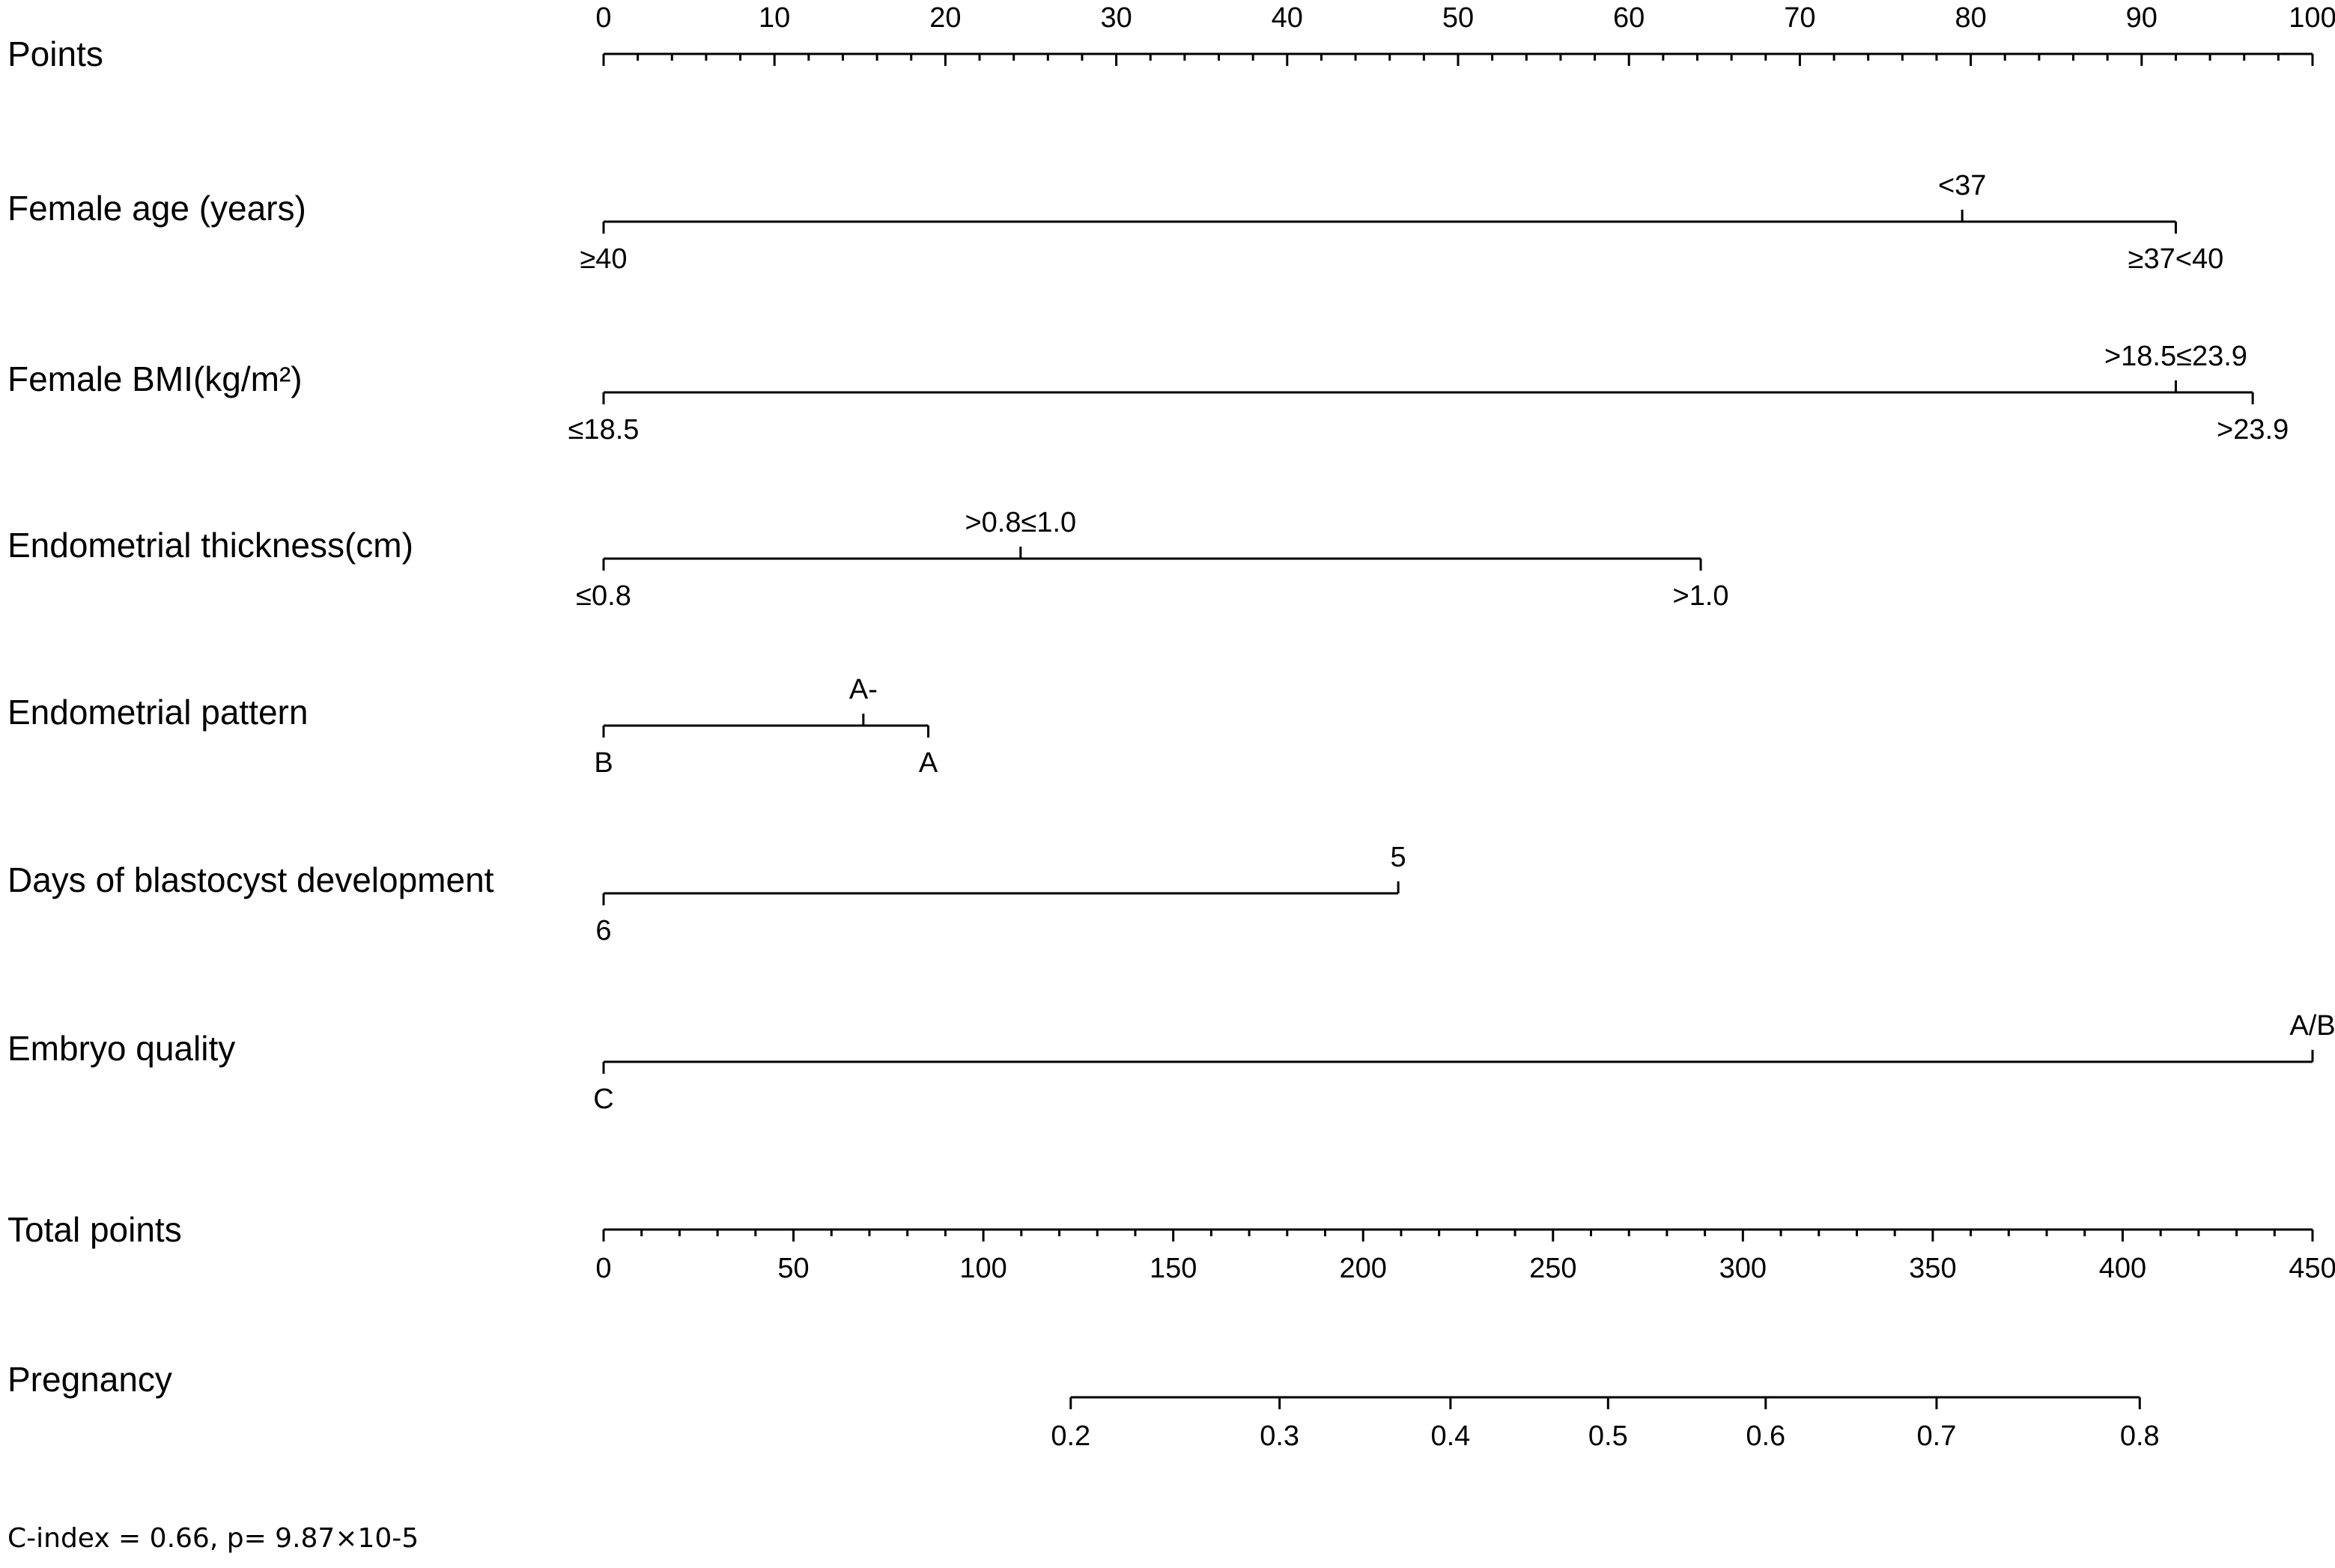  I want to click on variable-1-level-label: <37, so click(1962, 185).